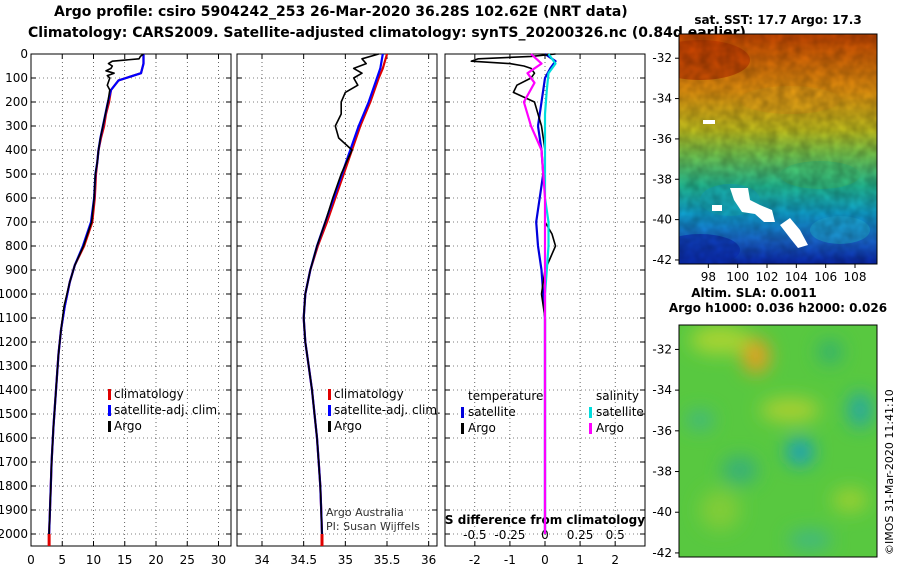 The width and height of the screenshot is (900, 580). Describe the element at coordinates (14, 414) in the screenshot. I see `depth-tick-label: 1500` at that location.